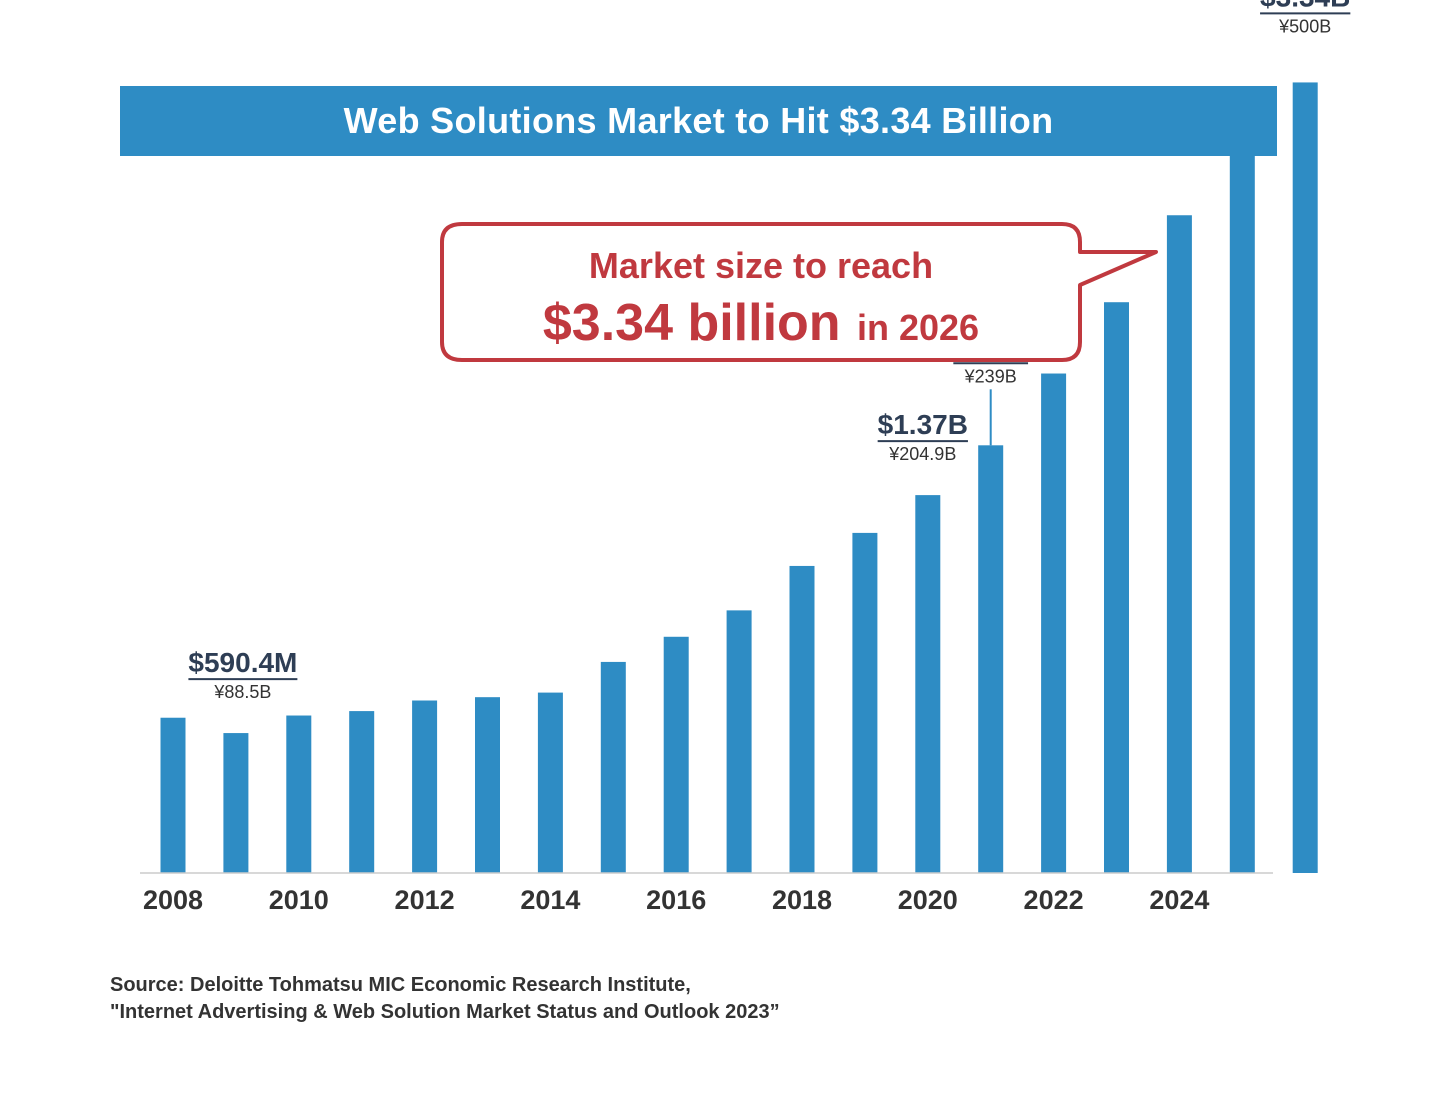  What do you see at coordinates (299, 900) in the screenshot?
I see `tick-label-2010: 2010` at bounding box center [299, 900].